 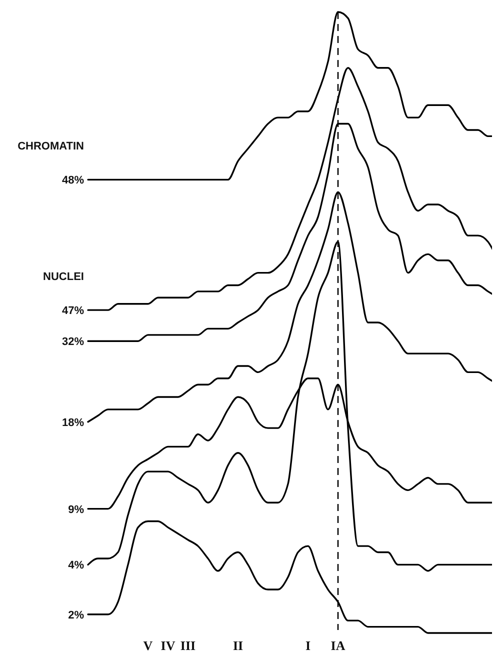 I want to click on x-tick-label: II, so click(x=238, y=645).